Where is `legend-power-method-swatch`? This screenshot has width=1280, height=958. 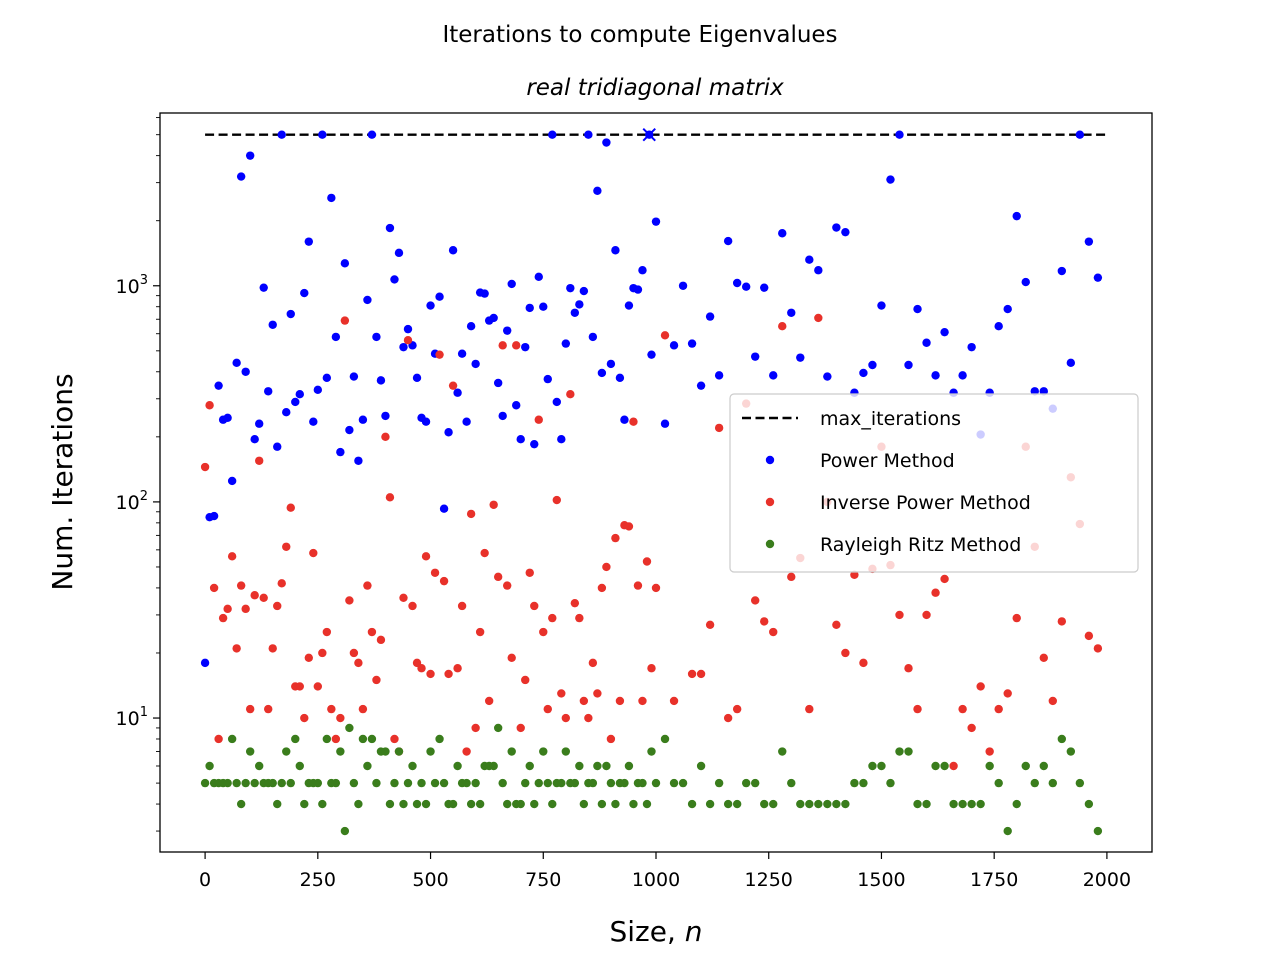 legend-power-method-swatch is located at coordinates (770, 460).